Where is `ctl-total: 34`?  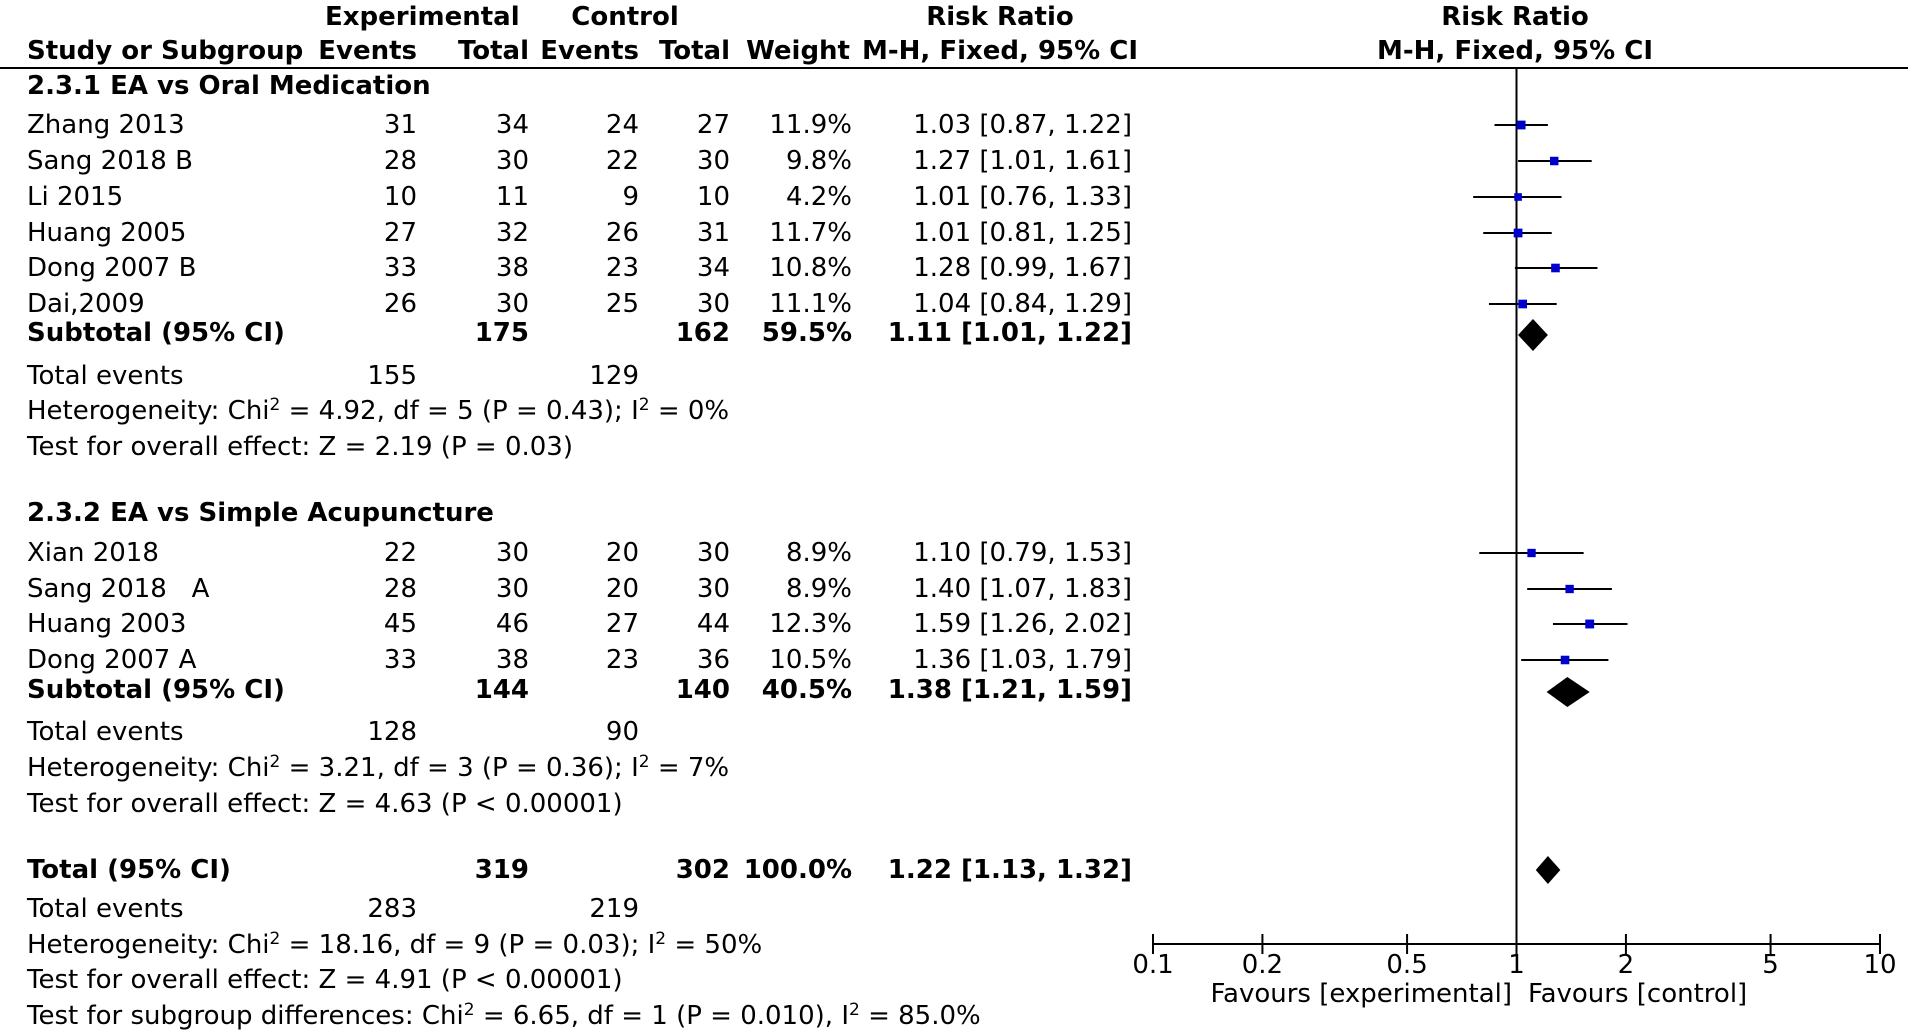 ctl-total: 34 is located at coordinates (713, 268).